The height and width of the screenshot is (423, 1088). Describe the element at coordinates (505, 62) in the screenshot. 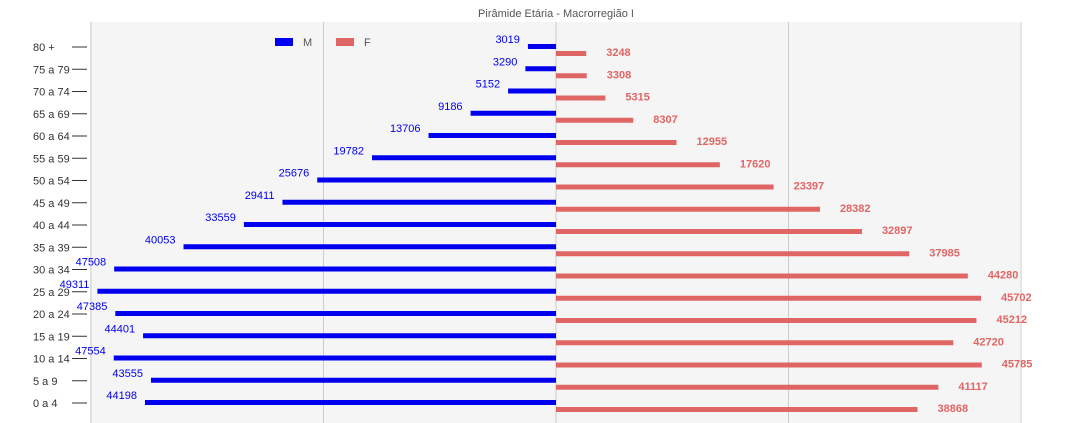

I see `data-label-m: 3290` at that location.